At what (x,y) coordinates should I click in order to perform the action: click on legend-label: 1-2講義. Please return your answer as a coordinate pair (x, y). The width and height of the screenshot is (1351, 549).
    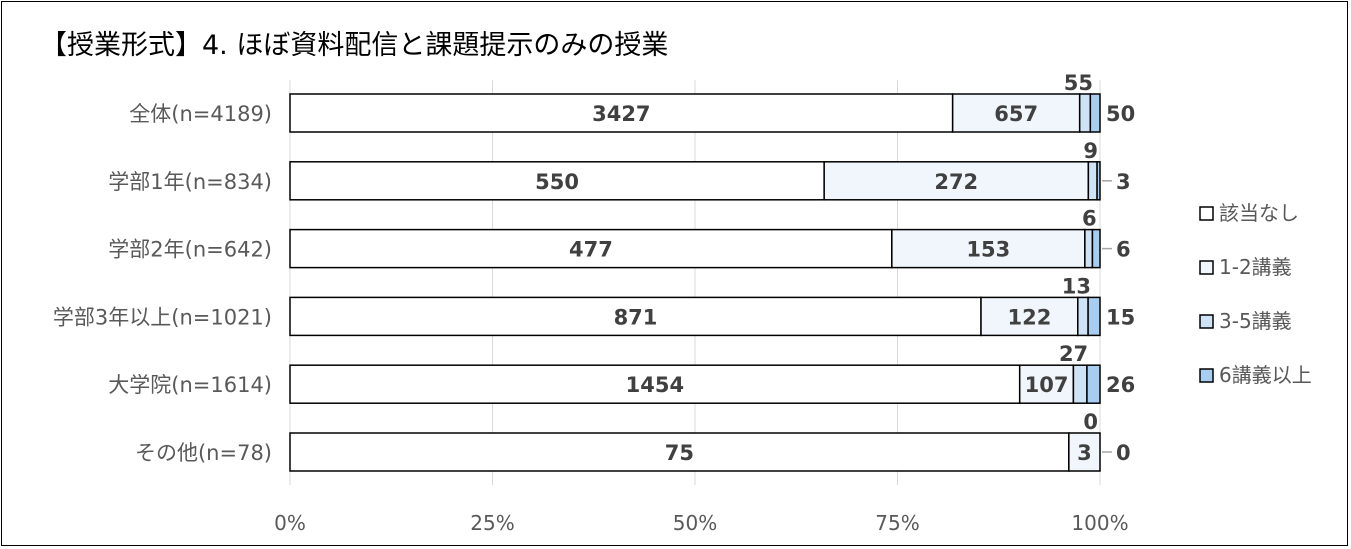
    Looking at the image, I should click on (1255, 267).